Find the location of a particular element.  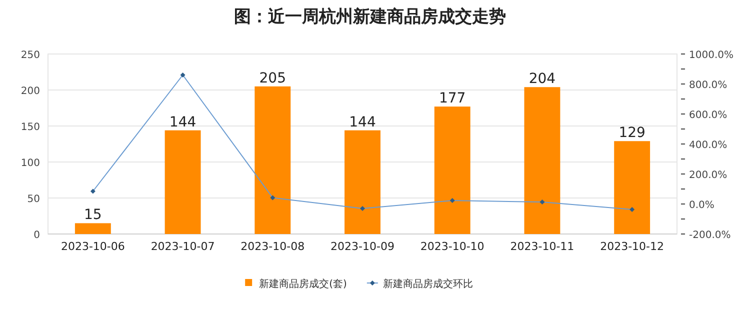

y-tick-label: 100 is located at coordinates (30, 163).